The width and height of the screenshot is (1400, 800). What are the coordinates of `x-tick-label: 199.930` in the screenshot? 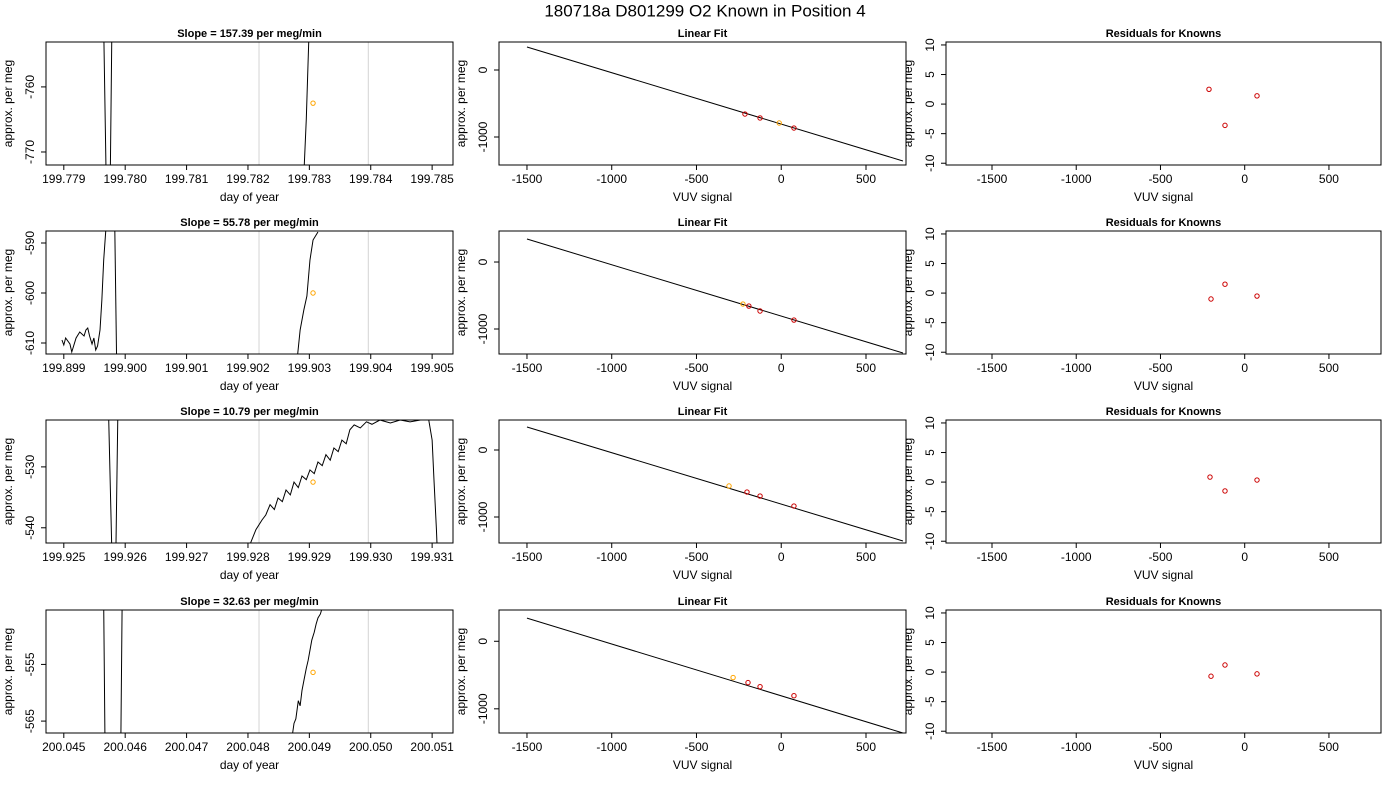 It's located at (371, 557).